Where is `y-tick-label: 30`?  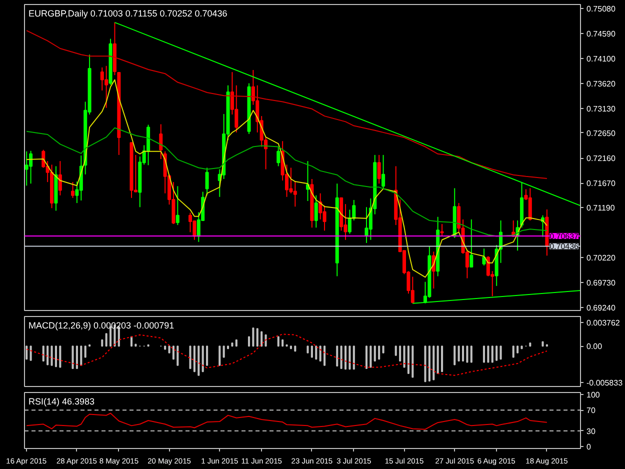
y-tick-label: 30 is located at coordinates (591, 431).